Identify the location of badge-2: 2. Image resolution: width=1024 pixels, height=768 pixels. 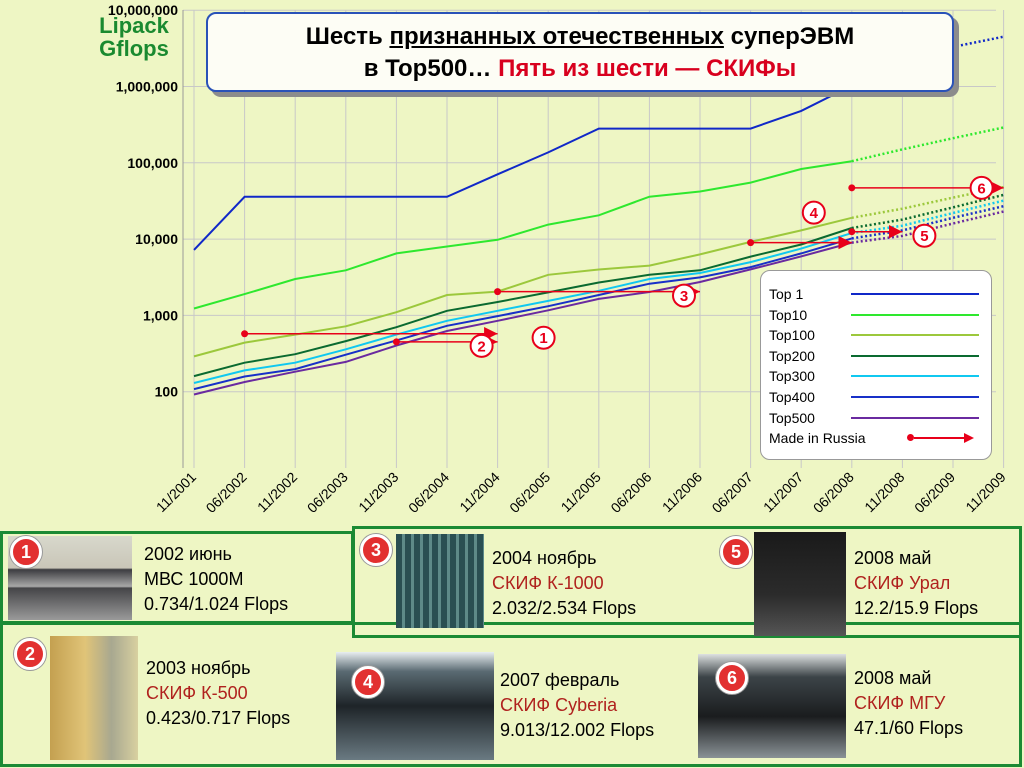
(30, 654).